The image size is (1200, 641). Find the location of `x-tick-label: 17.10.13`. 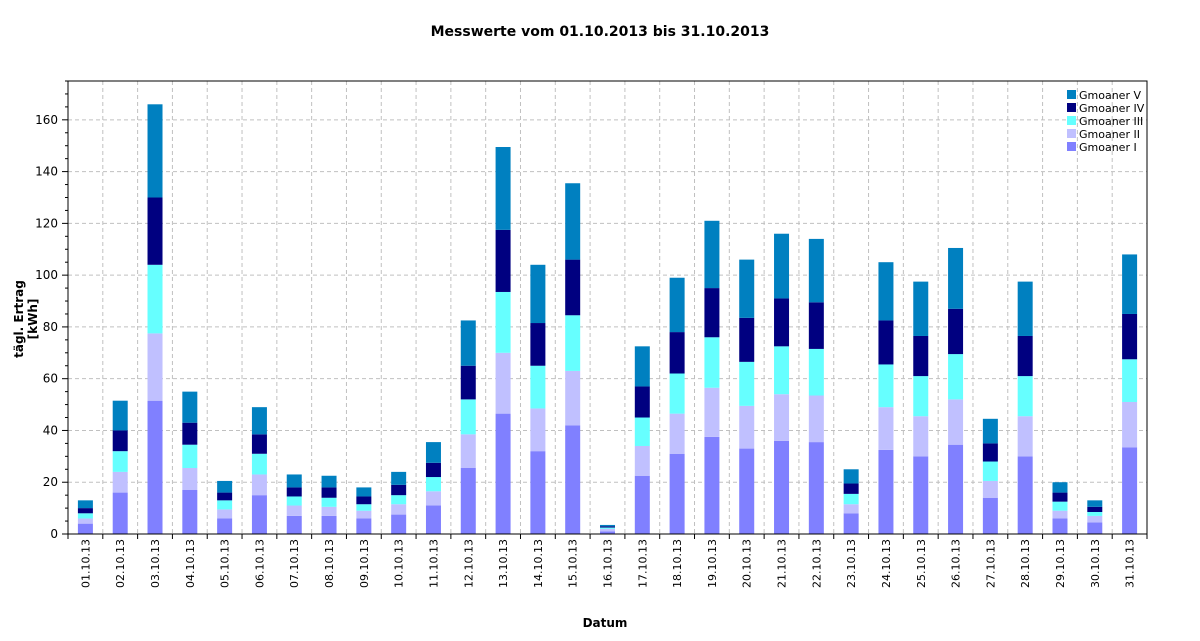

x-tick-label: 17.10.13 is located at coordinates (642, 563).